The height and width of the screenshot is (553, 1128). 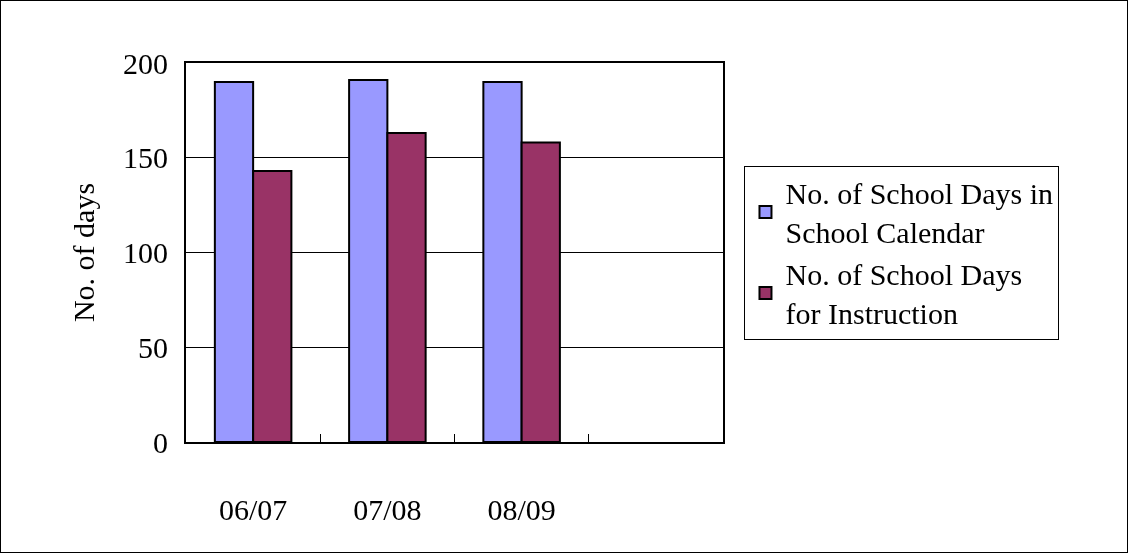 I want to click on legend-label: No. of School Days for Instruction, so click(x=904, y=294).